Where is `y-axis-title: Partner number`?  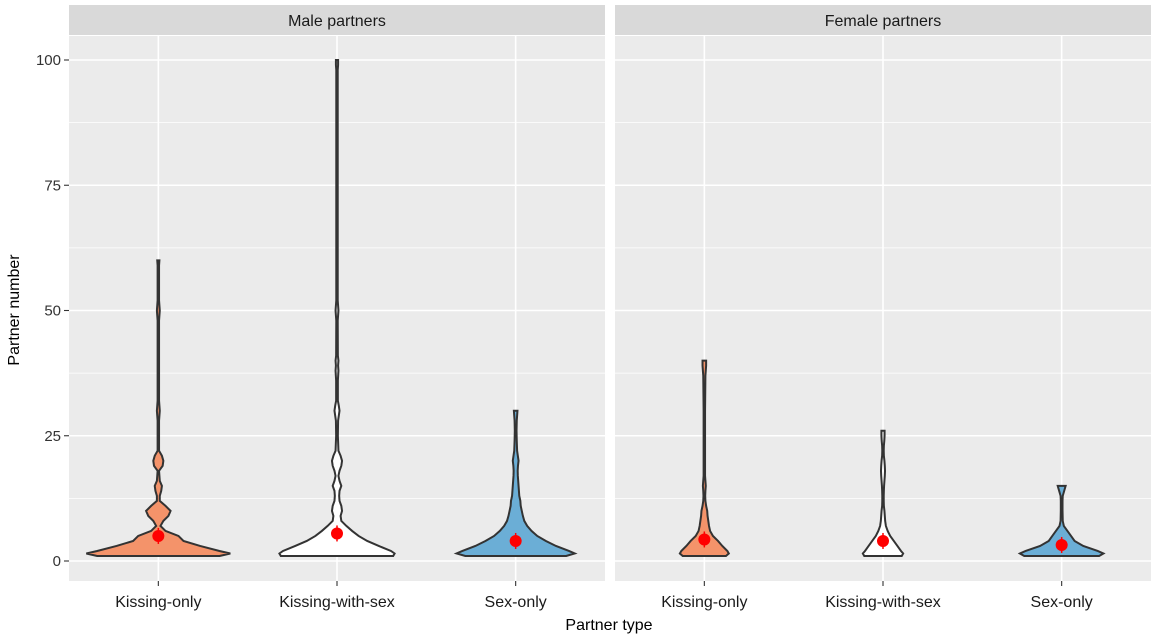
y-axis-title: Partner number is located at coordinates (14, 310).